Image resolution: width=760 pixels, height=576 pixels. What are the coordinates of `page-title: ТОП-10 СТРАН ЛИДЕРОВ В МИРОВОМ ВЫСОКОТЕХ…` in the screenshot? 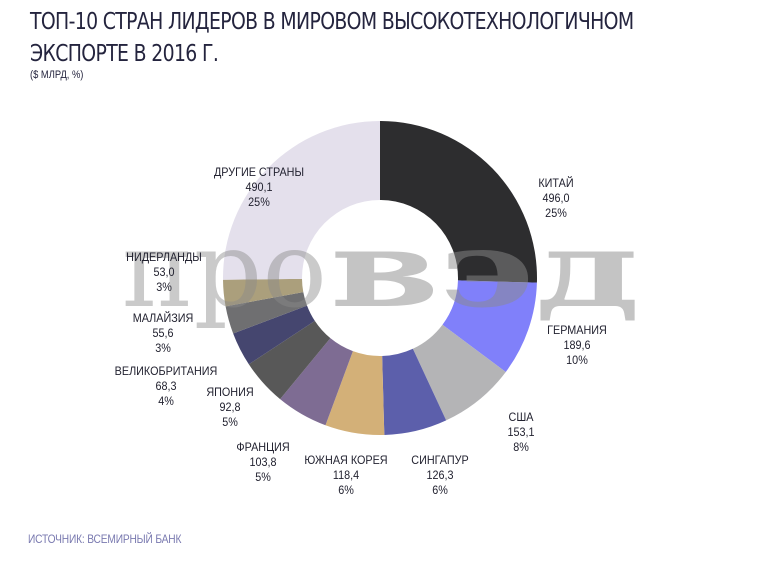 It's located at (382, 38).